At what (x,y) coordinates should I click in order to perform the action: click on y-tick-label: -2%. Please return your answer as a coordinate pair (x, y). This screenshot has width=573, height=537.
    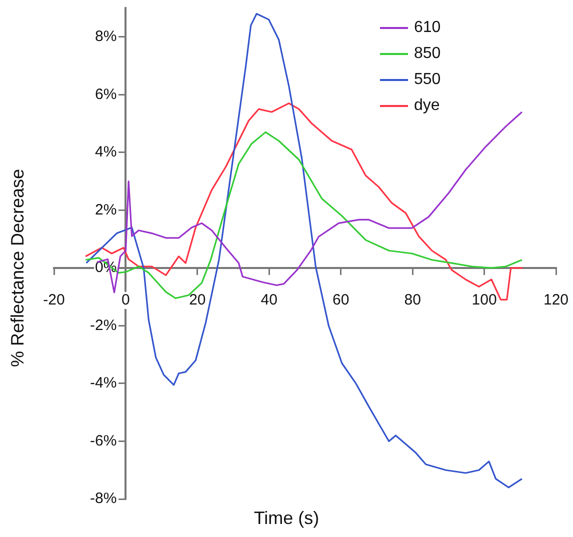
    Looking at the image, I should click on (103, 325).